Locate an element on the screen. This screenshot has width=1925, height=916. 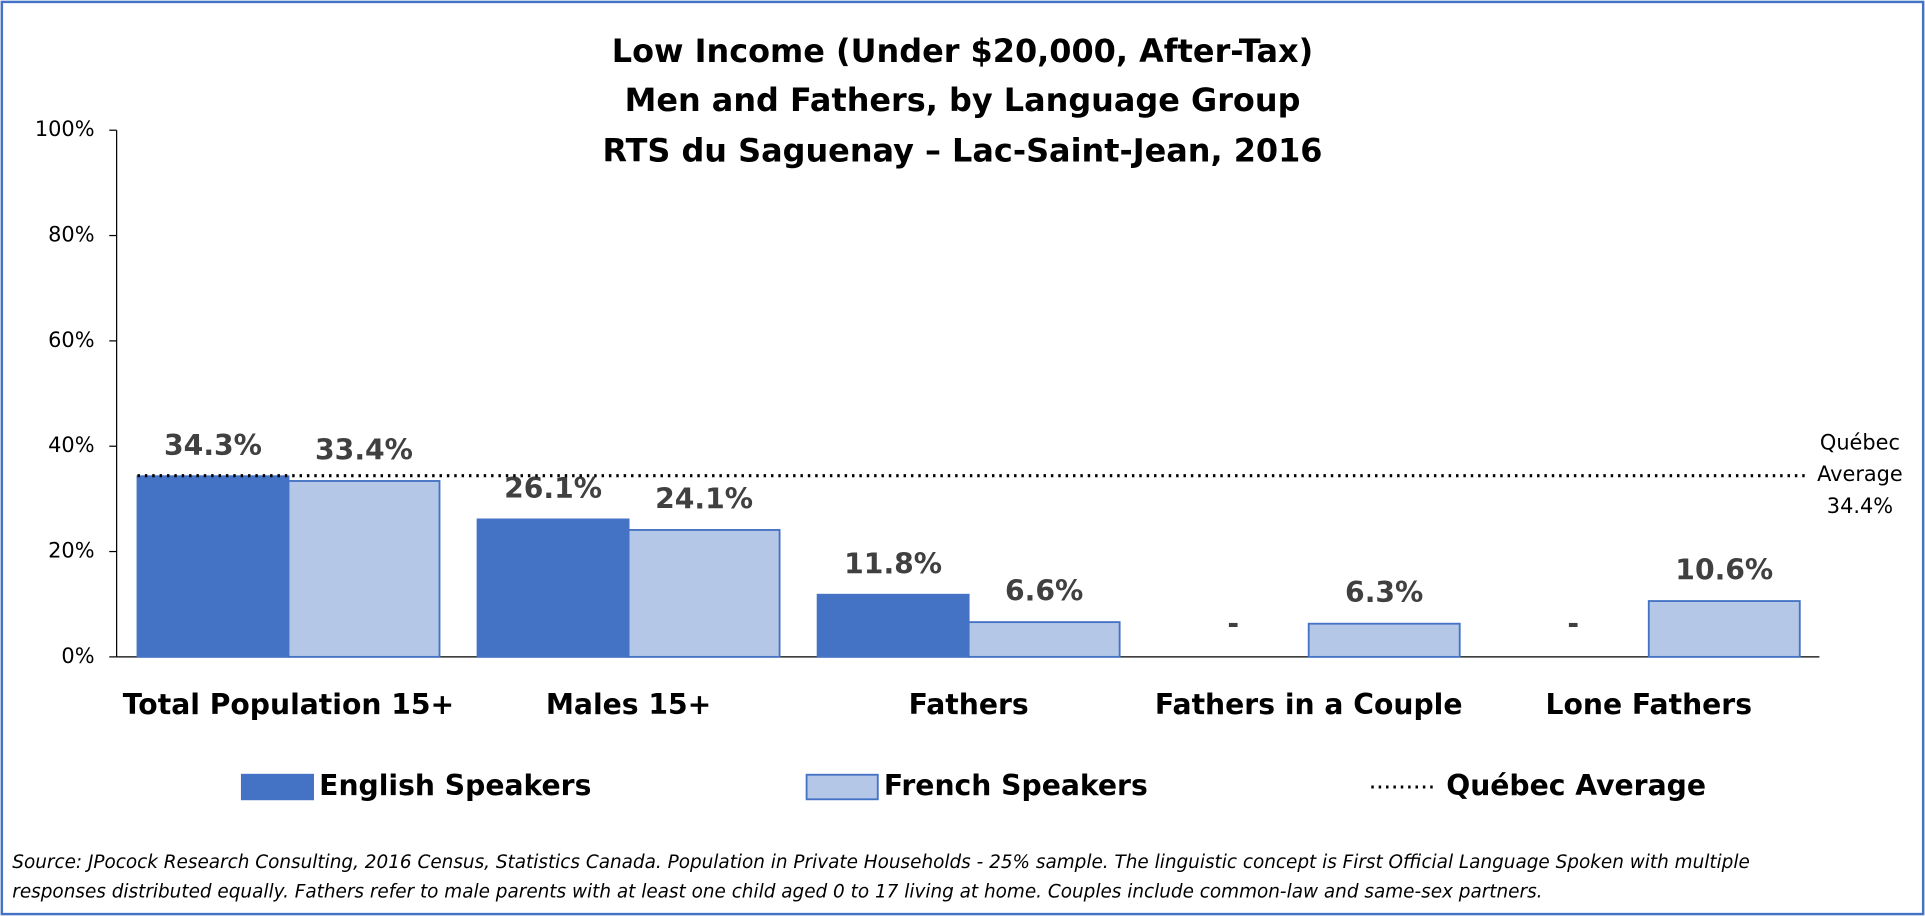
chart-title: Men and Fathers, by Language Group is located at coordinates (963, 100).